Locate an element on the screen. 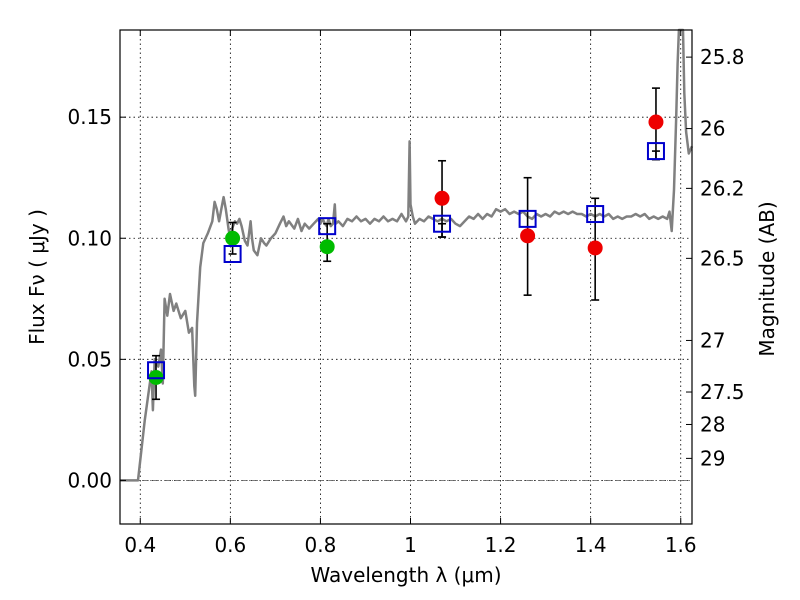  x-axis-label: Wavelength λ (μm) is located at coordinates (405, 575).